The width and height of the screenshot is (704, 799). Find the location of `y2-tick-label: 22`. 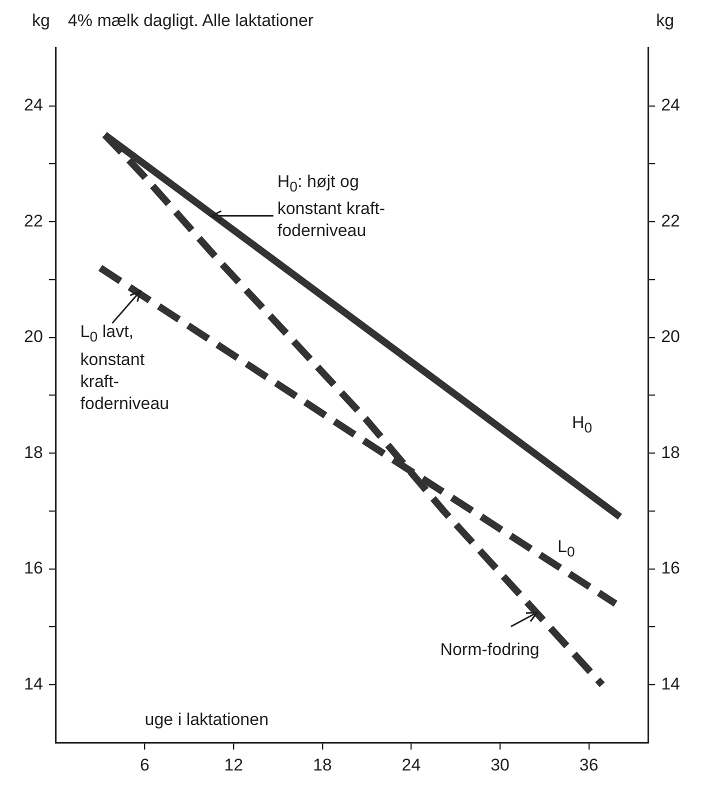

y2-tick-label: 22 is located at coordinates (670, 220).